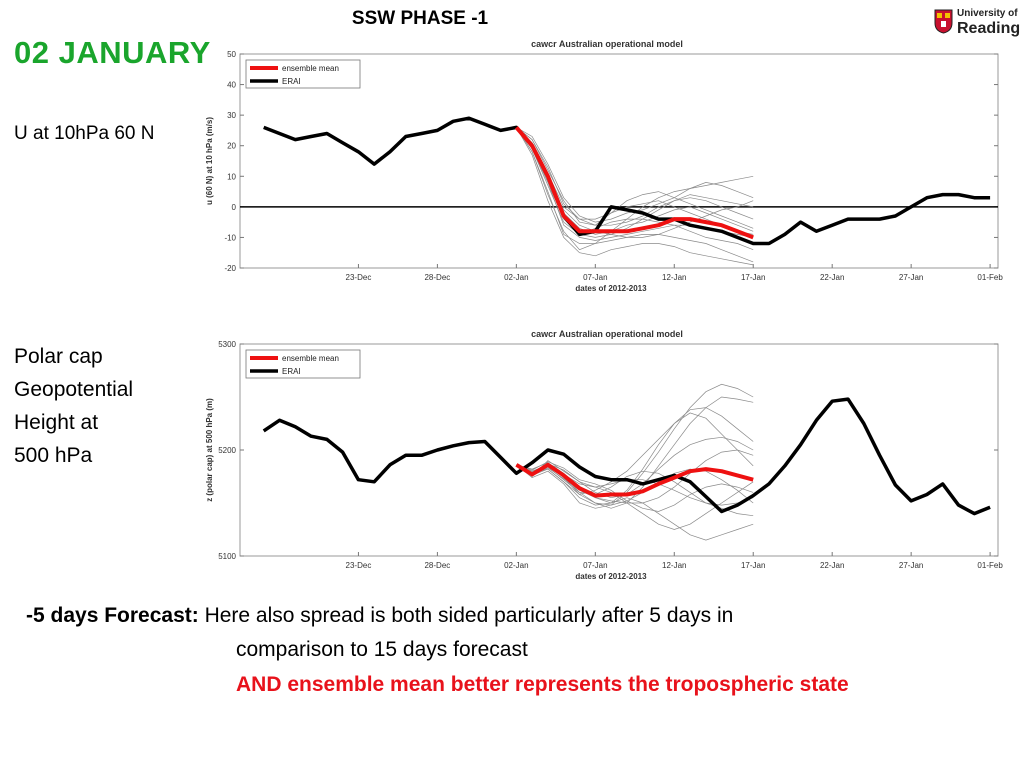 The height and width of the screenshot is (768, 1024). Describe the element at coordinates (209, 450) in the screenshot. I see `y-axis-label: z (polar cap) at 500 hPa (m)` at that location.